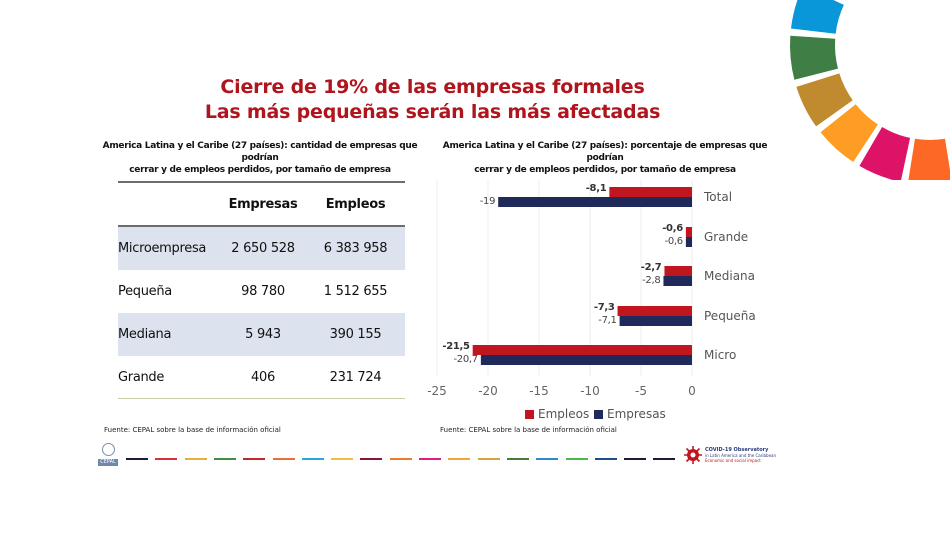 This screenshot has height=534, width=950. Describe the element at coordinates (582, 350) in the screenshot. I see `bar-empleos-micro` at that location.